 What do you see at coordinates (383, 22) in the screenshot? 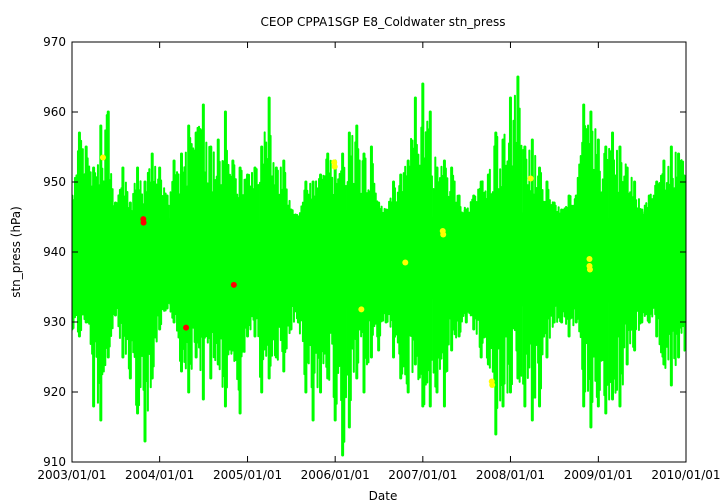
I see `chart-title: CEOP CPPA1SGP E8_Coldwater stn_press` at bounding box center [383, 22].